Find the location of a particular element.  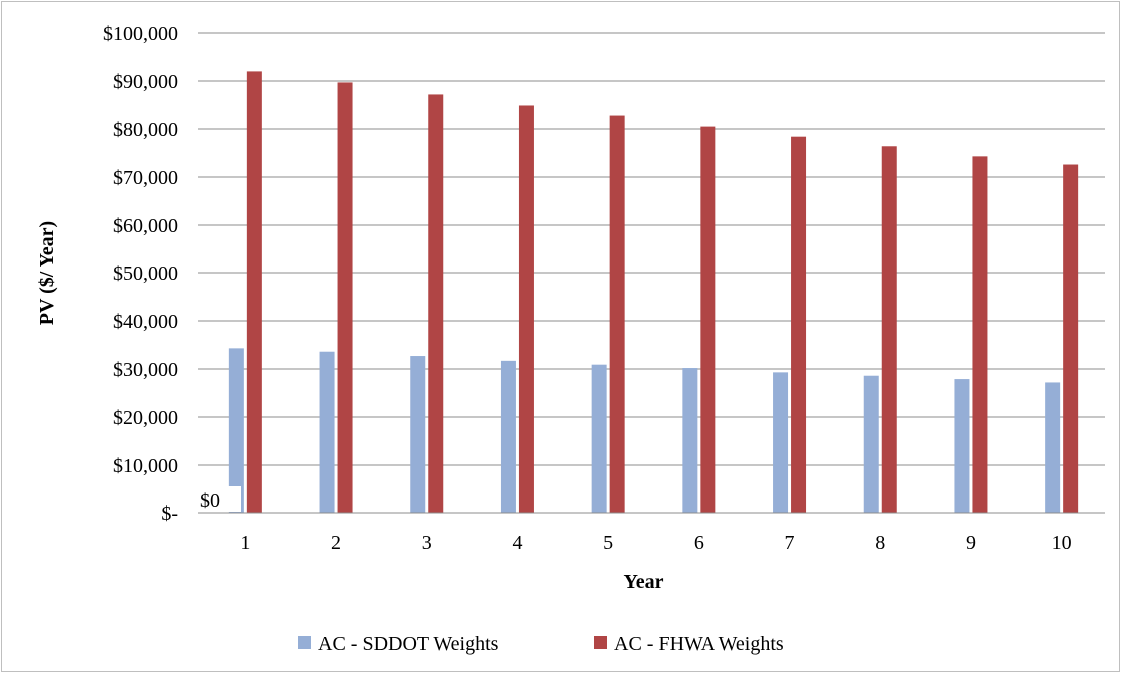

zero-annotation-box is located at coordinates (218, 499).